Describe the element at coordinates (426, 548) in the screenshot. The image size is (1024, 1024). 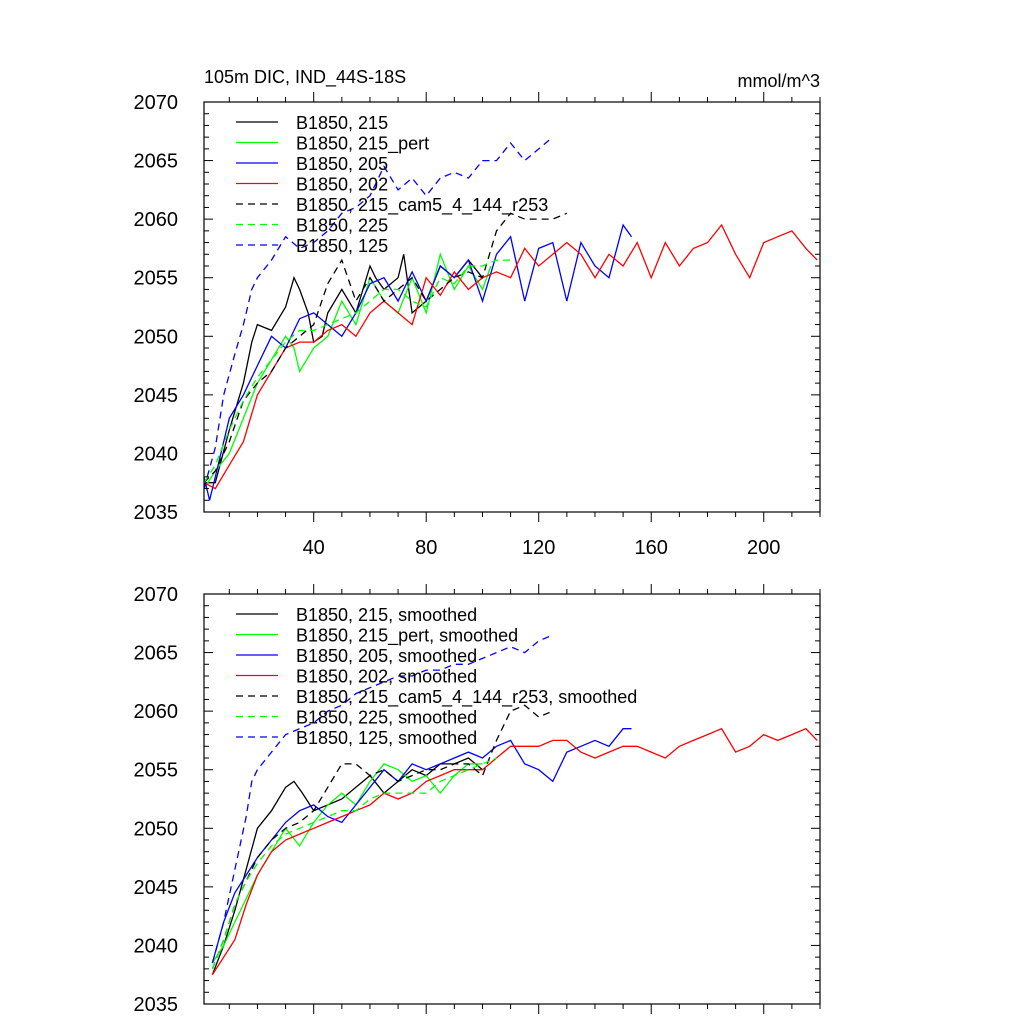
I see `x-tick-label: 80` at that location.